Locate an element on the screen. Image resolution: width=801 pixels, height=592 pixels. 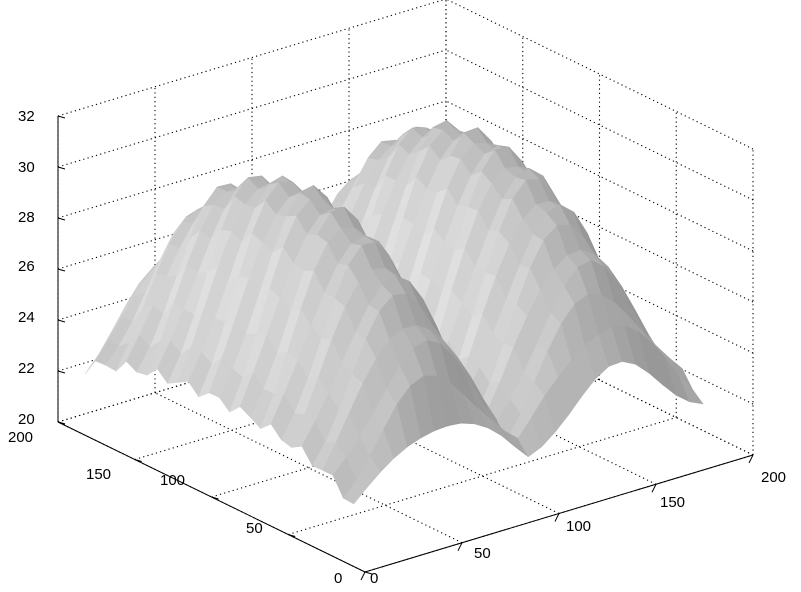
x-axis-ticks: 0 50 100 150 200 is located at coordinates (578, 528).